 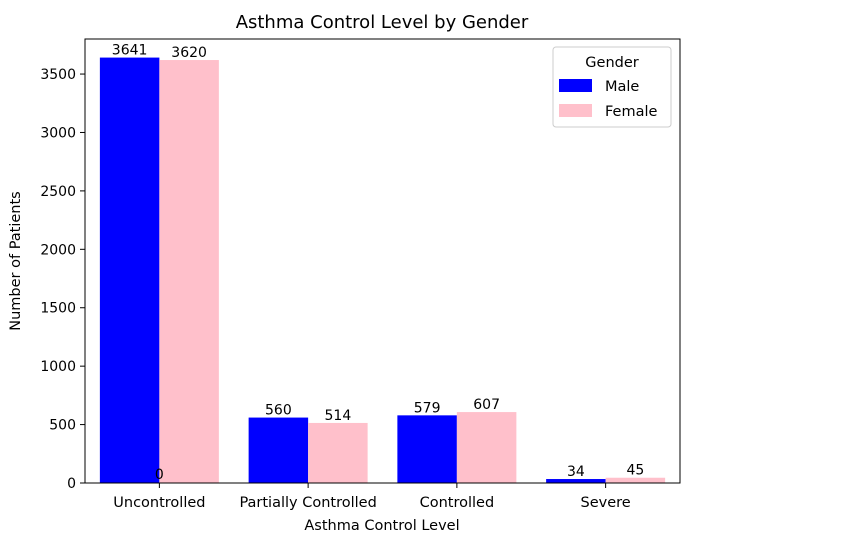 What do you see at coordinates (159, 503) in the screenshot?
I see `x-tick-label-0: Uncontrolled` at bounding box center [159, 503].